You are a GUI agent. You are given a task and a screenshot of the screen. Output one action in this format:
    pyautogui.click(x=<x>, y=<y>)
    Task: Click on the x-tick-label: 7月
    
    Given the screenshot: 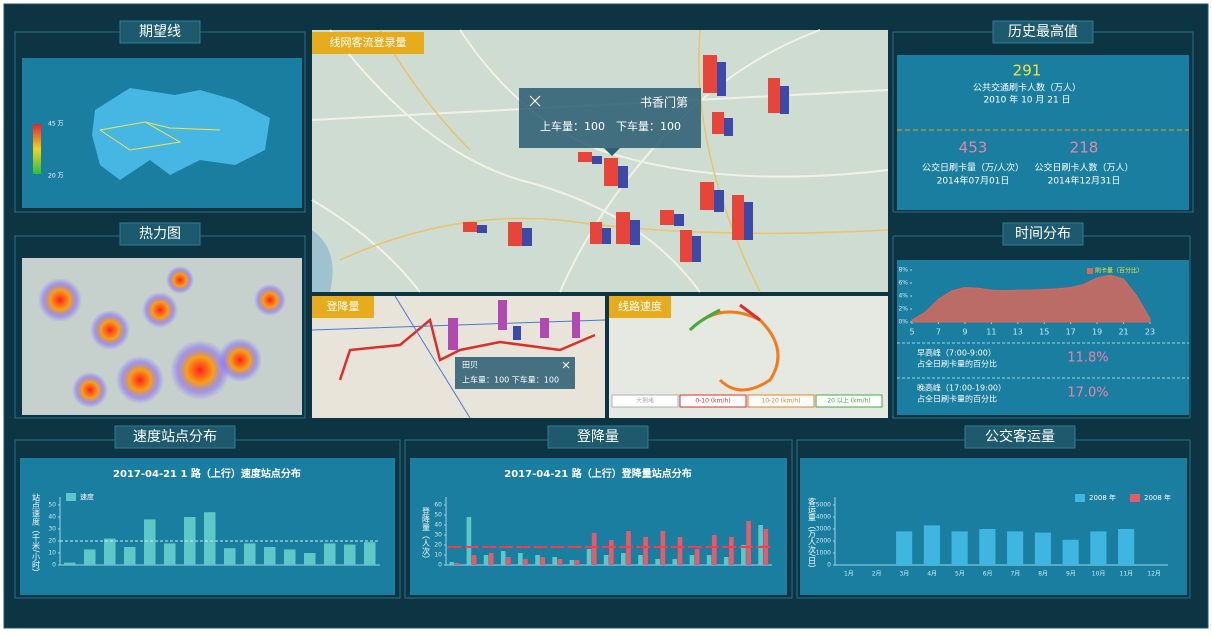 What is the action you would take?
    pyautogui.click(x=1015, y=574)
    